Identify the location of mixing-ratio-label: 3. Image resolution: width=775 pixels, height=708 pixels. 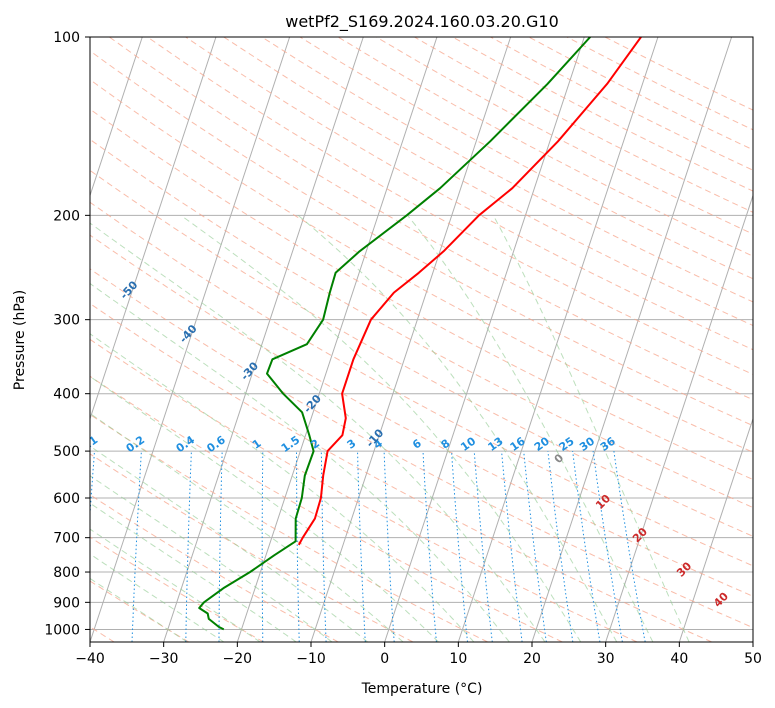
(352, 444).